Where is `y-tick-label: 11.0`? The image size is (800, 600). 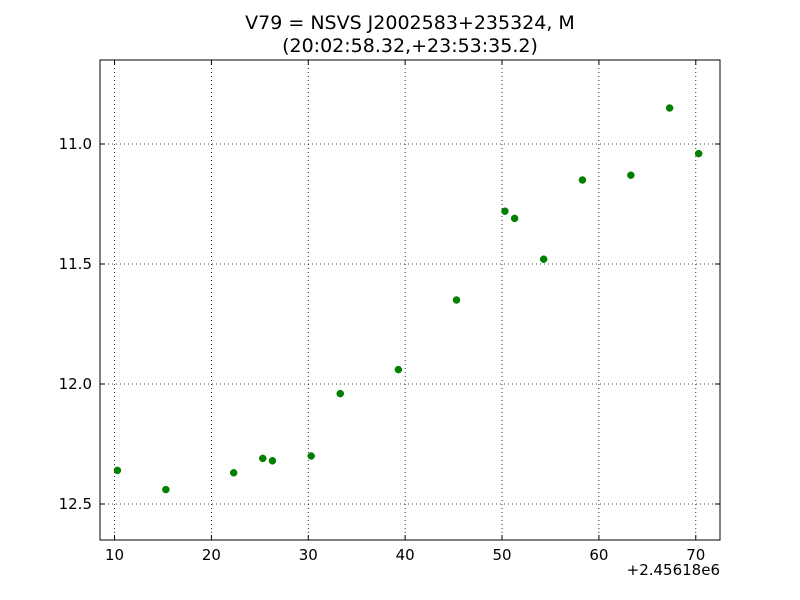 y-tick-label: 11.0 is located at coordinates (75, 144).